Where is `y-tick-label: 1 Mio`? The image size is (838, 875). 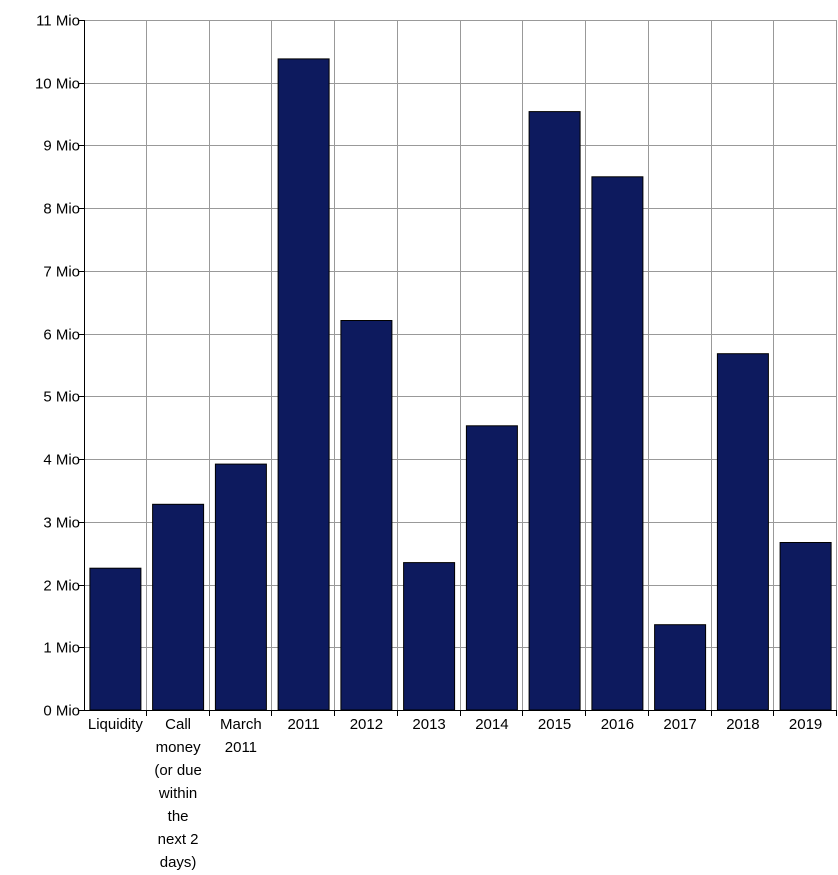
y-tick-label: 1 Mio is located at coordinates (61, 648).